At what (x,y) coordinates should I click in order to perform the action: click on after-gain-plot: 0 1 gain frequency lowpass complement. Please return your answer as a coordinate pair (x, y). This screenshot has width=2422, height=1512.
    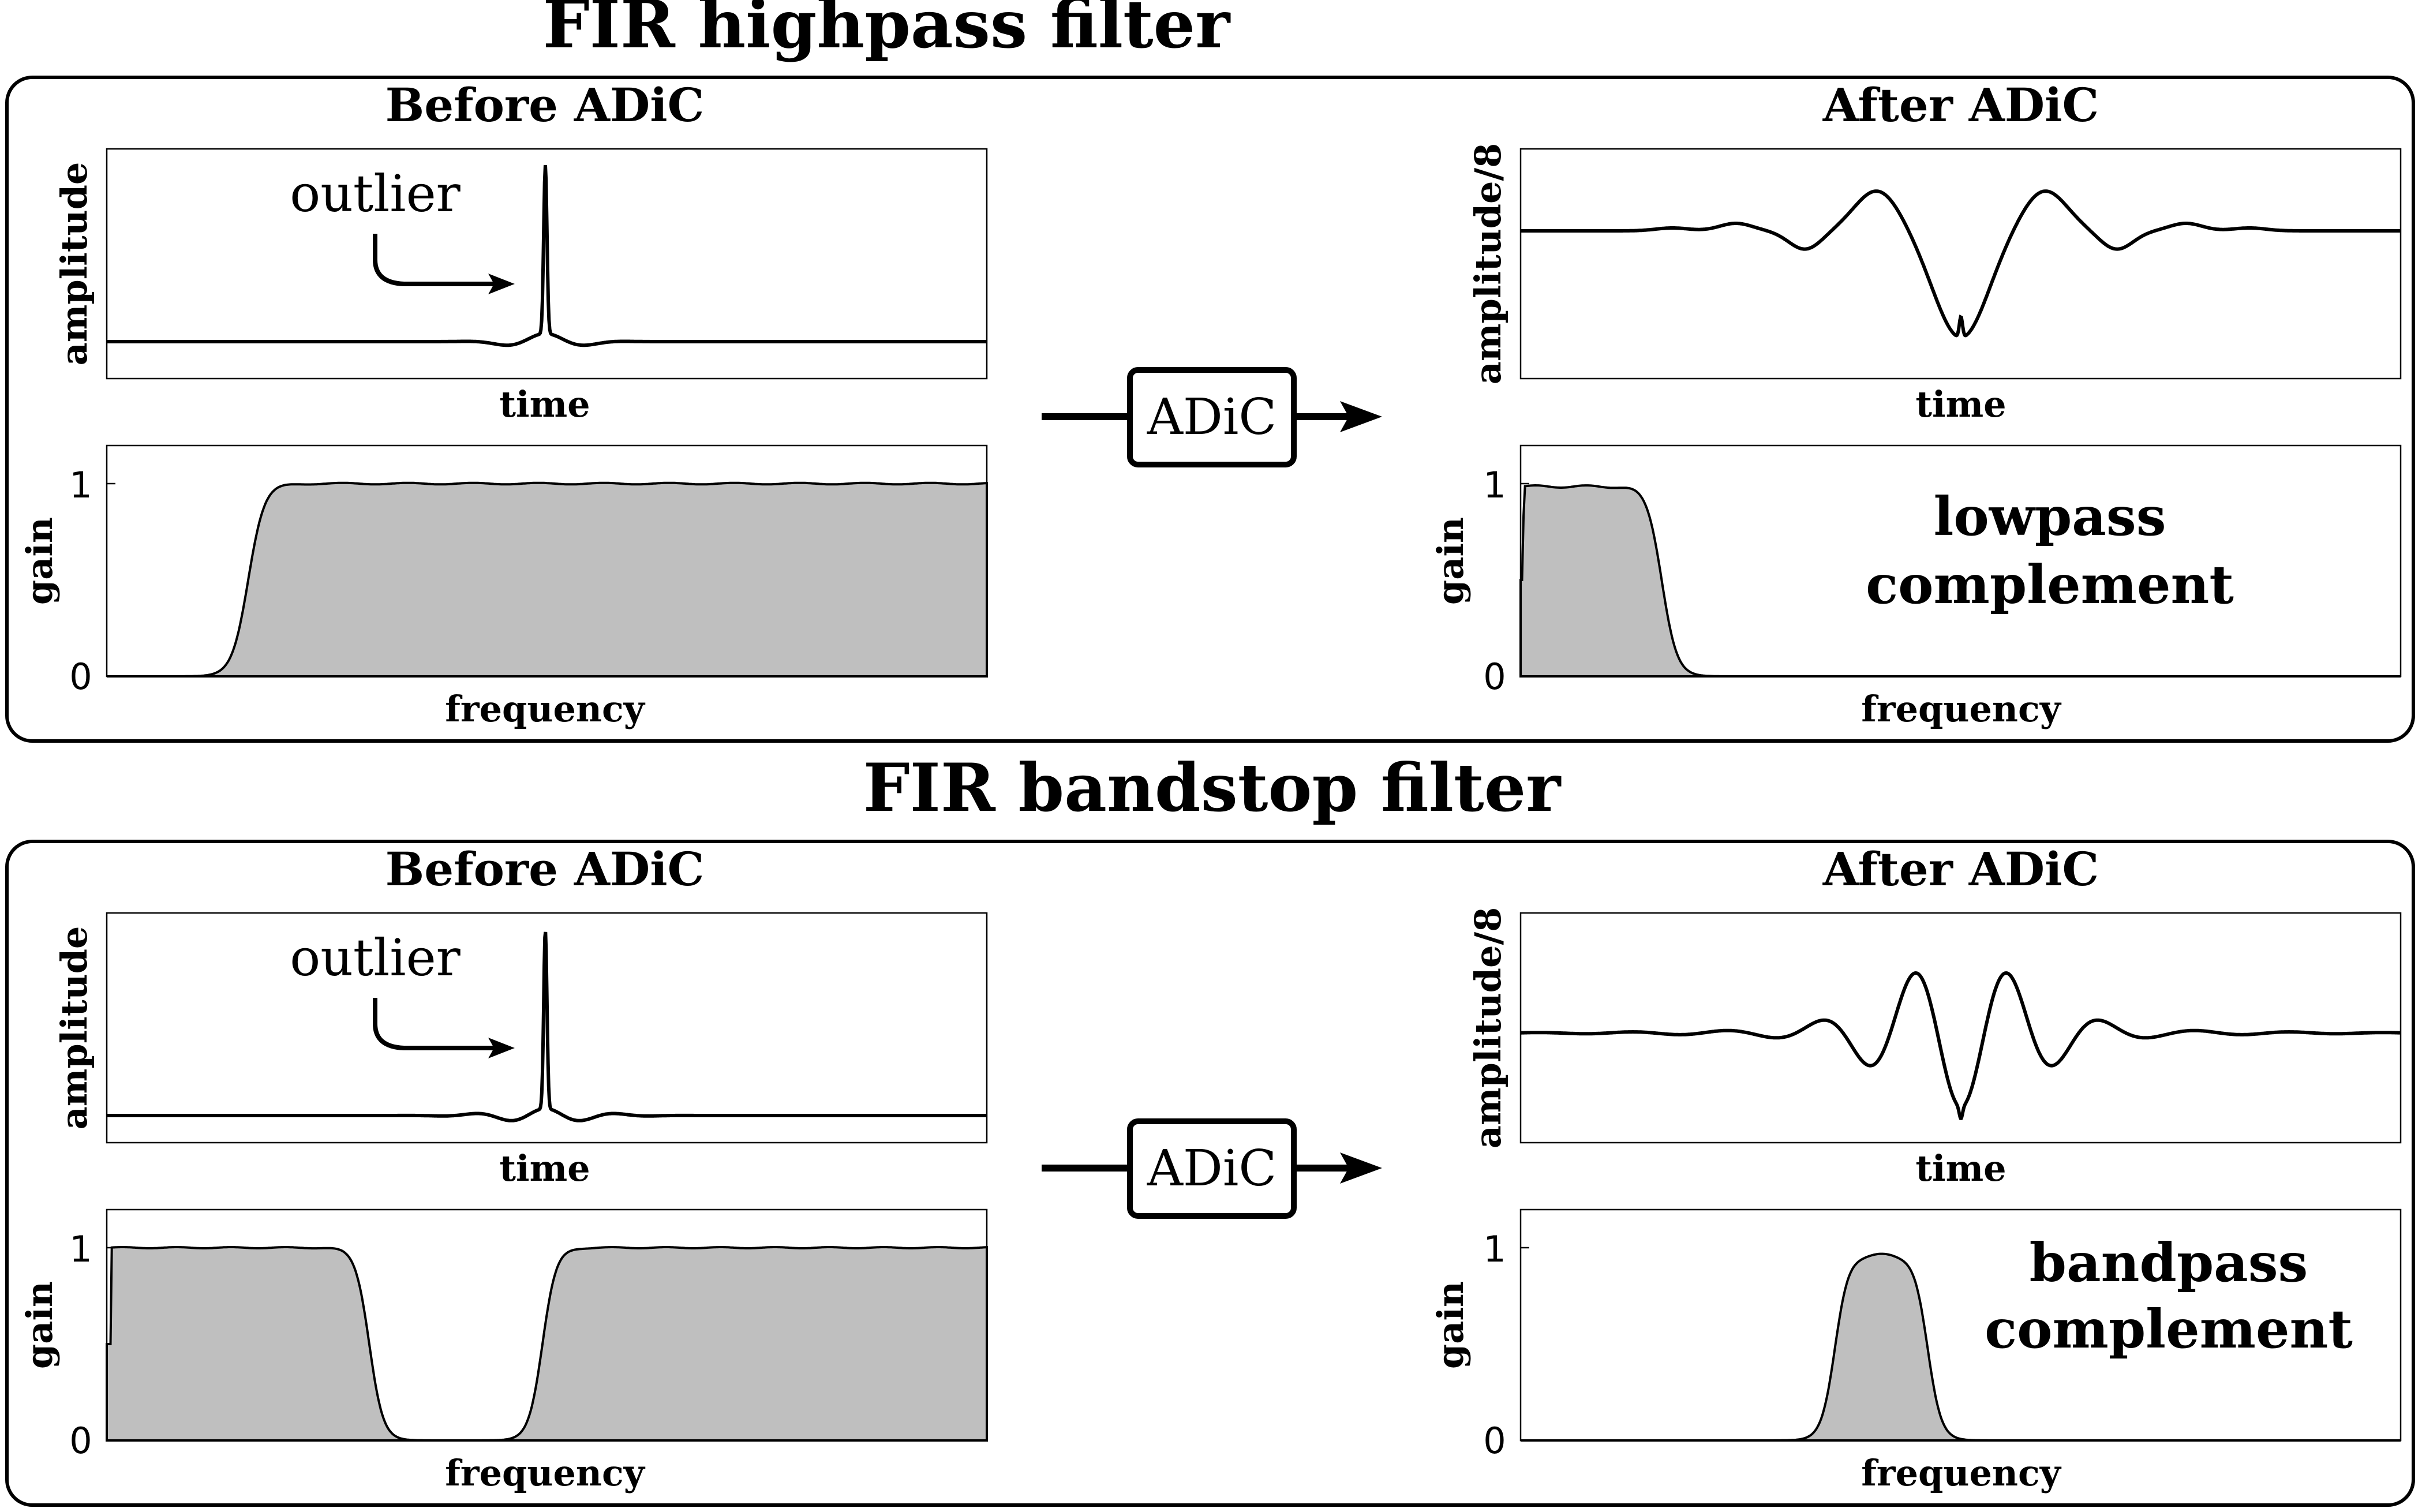
    Looking at the image, I should click on (1915, 587).